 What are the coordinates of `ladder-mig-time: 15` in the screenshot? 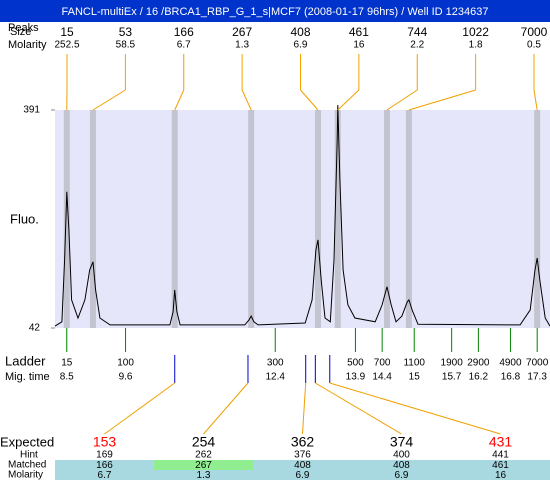 It's located at (415, 377).